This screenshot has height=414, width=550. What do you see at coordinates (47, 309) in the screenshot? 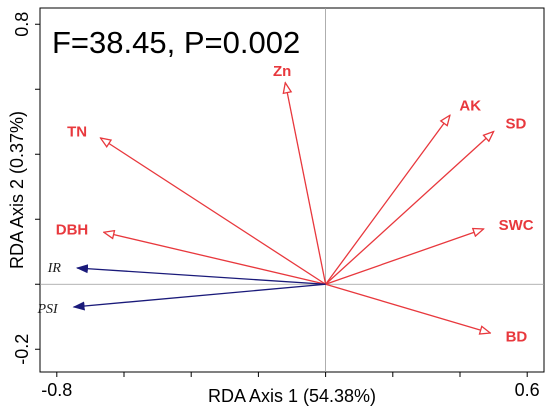
I see `species-label-psi: PSI` at bounding box center [47, 309].